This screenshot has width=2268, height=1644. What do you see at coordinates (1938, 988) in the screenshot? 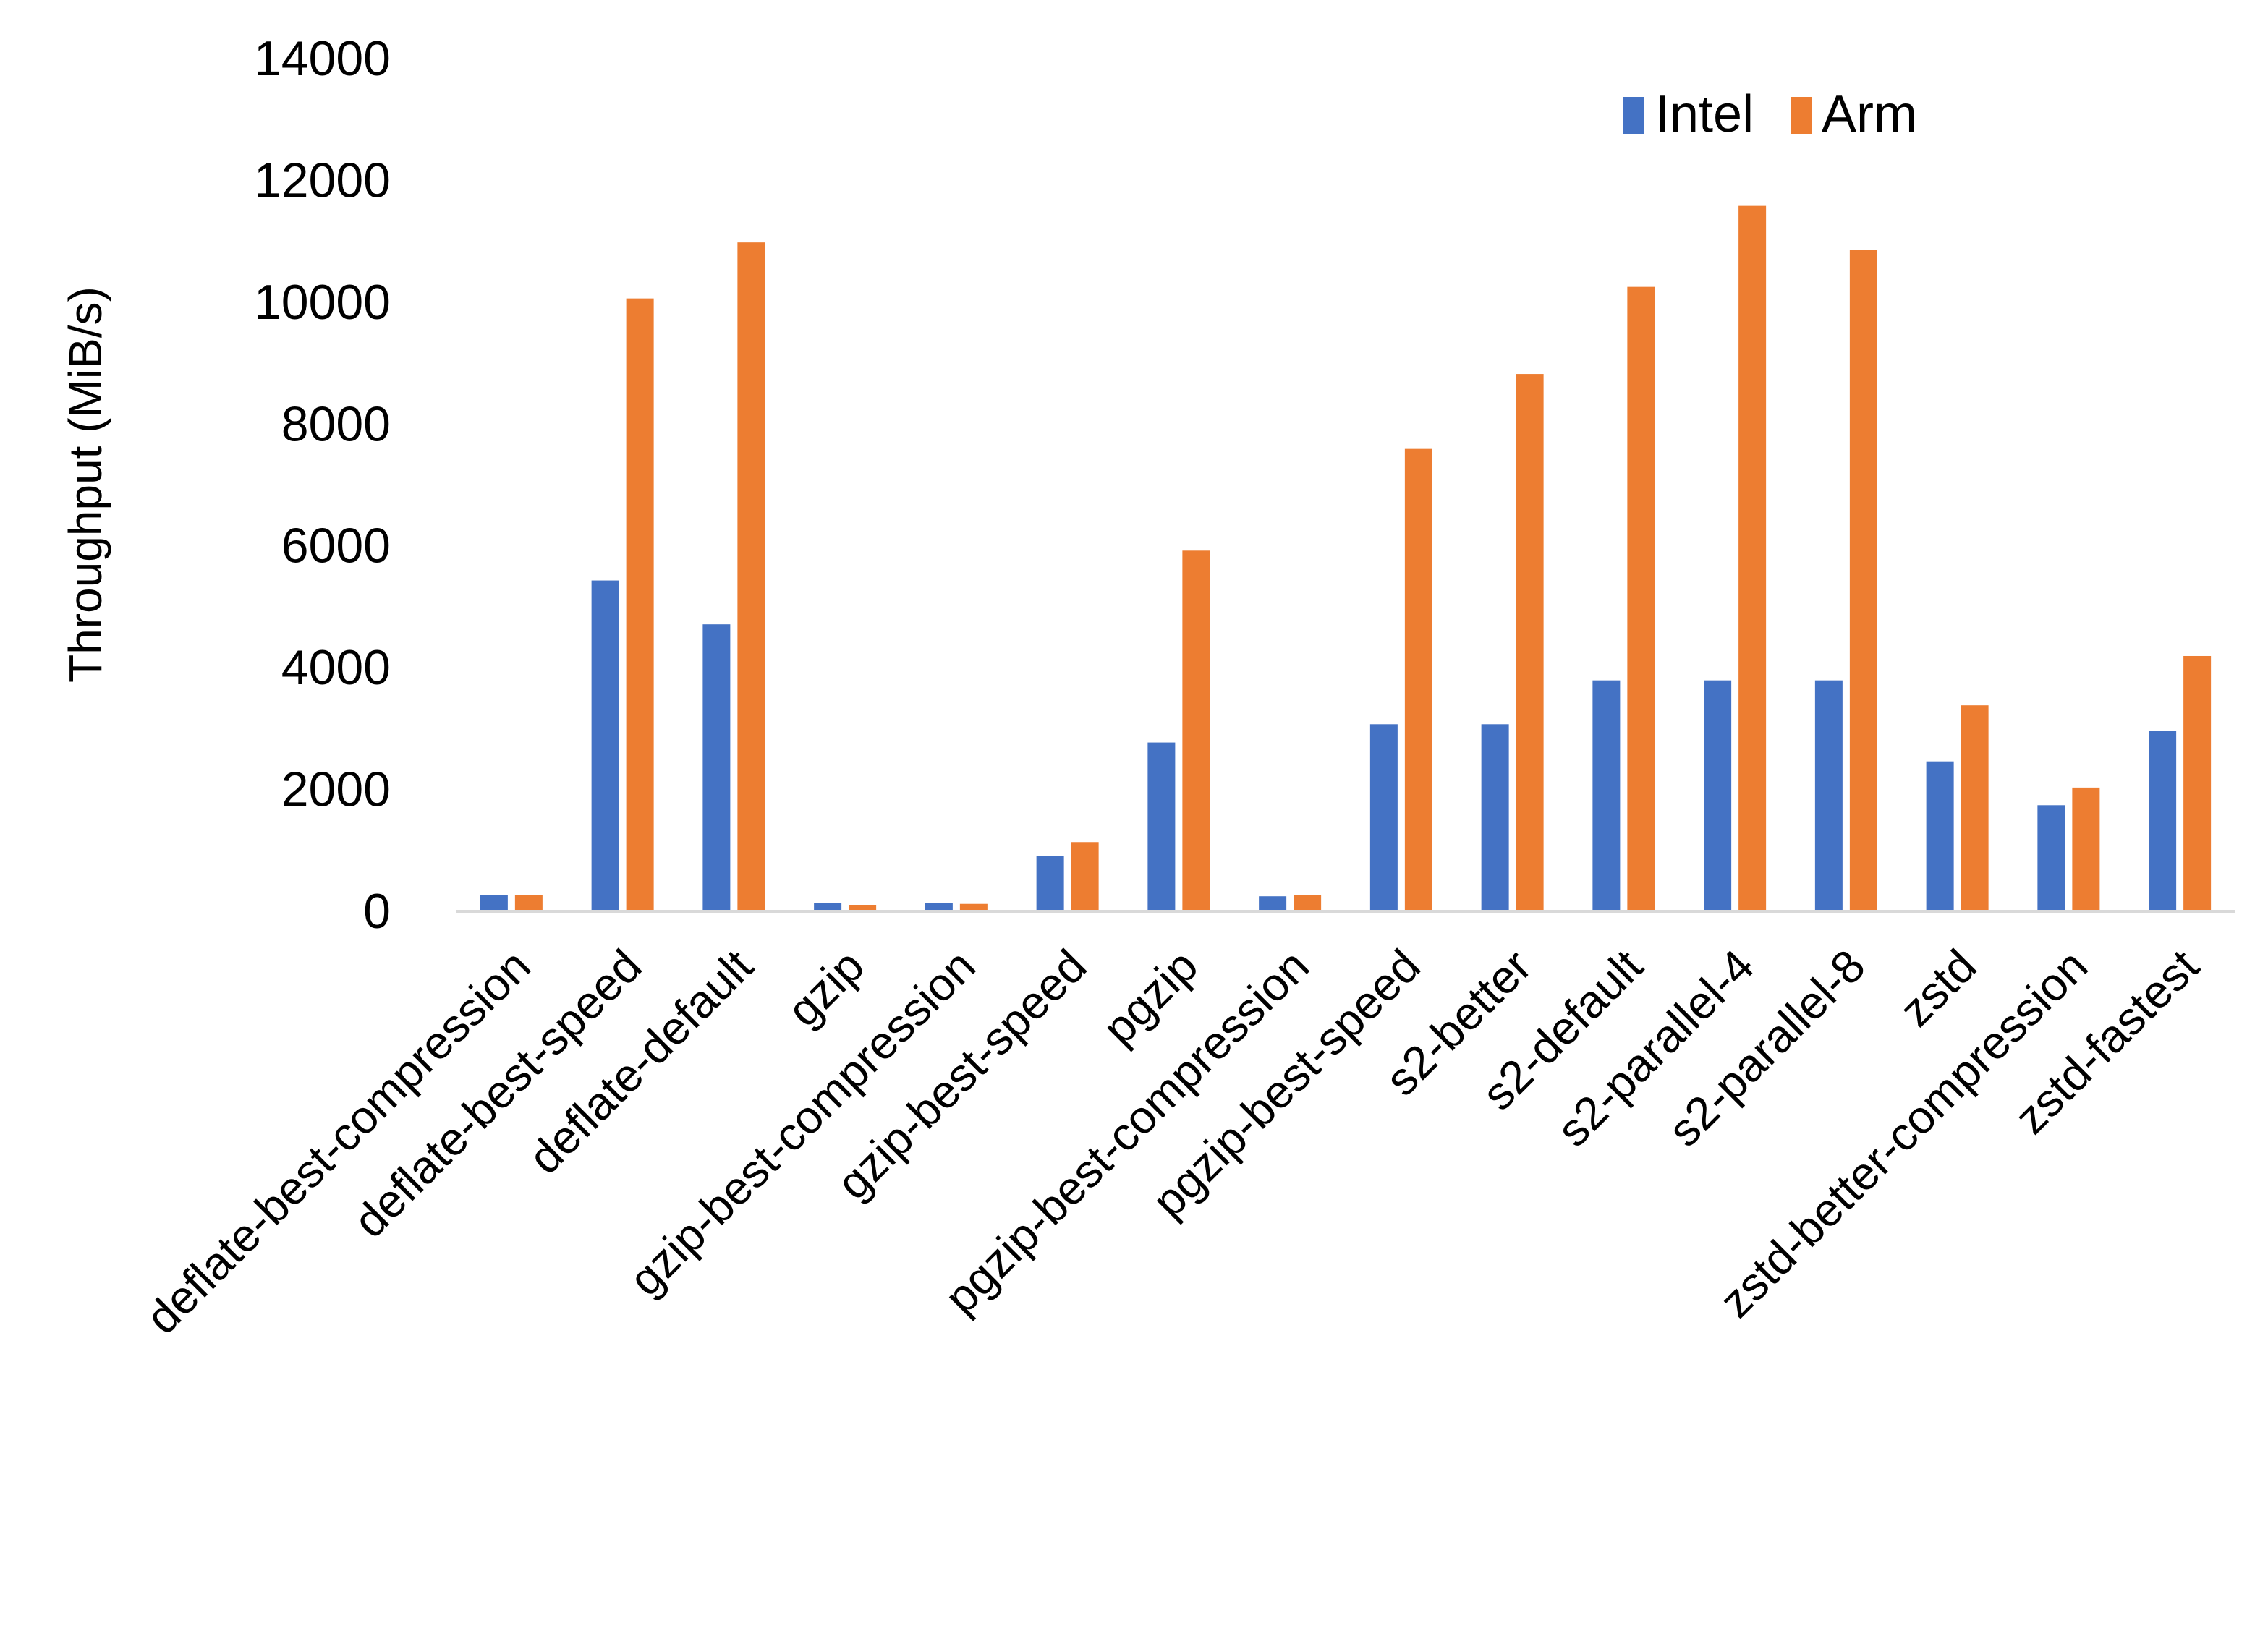
I see `x-tick-label: zstd` at bounding box center [1938, 988].